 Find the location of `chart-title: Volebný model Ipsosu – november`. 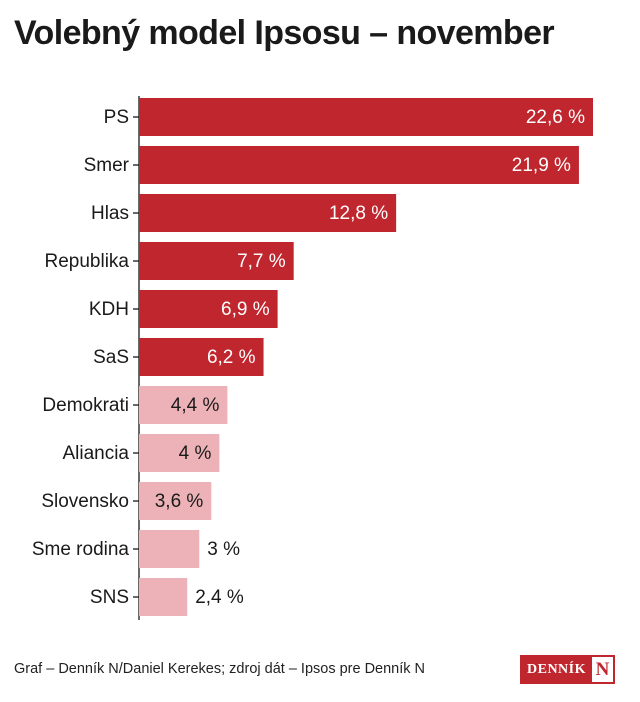

chart-title: Volebný model Ipsosu – november is located at coordinates (284, 33).